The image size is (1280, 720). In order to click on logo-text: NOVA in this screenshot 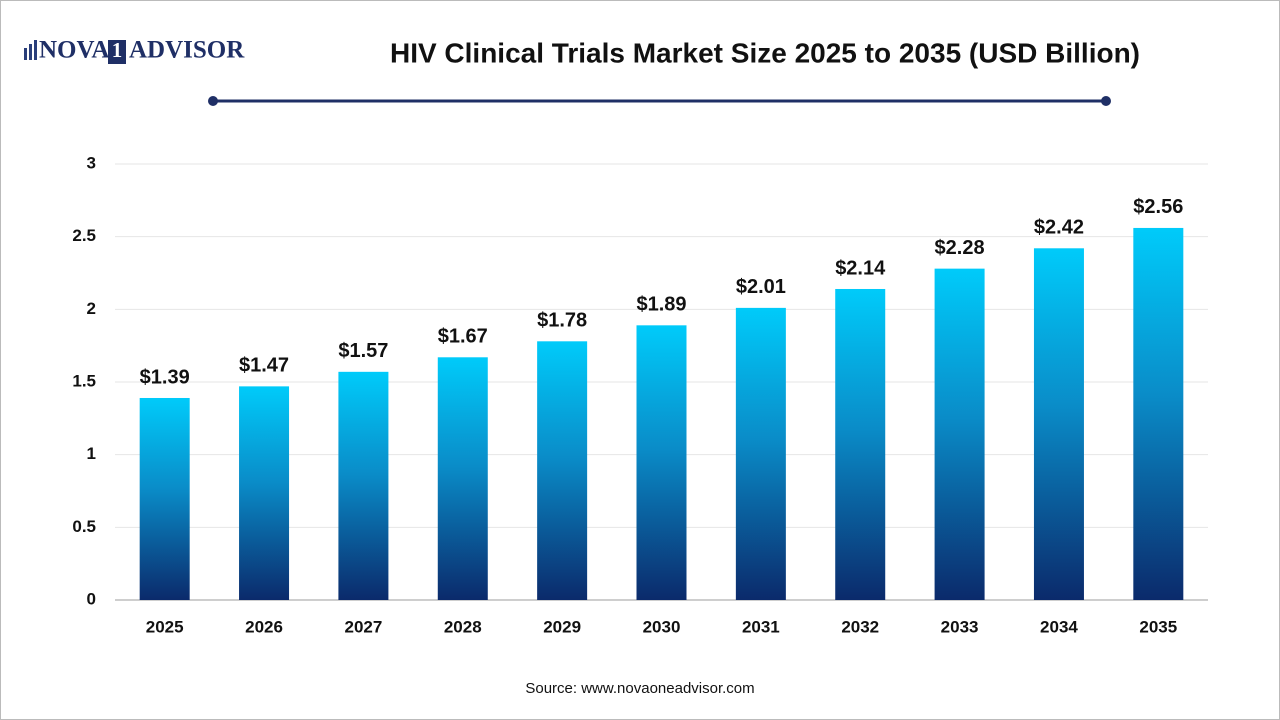, I will do `click(74, 50)`.